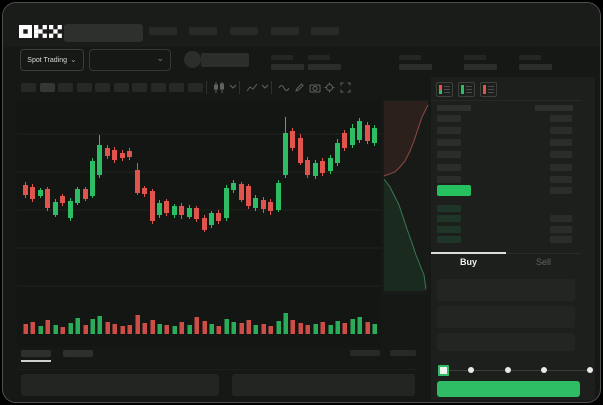 This screenshot has width=603, height=405. I want to click on coin-icon, so click(192, 59).